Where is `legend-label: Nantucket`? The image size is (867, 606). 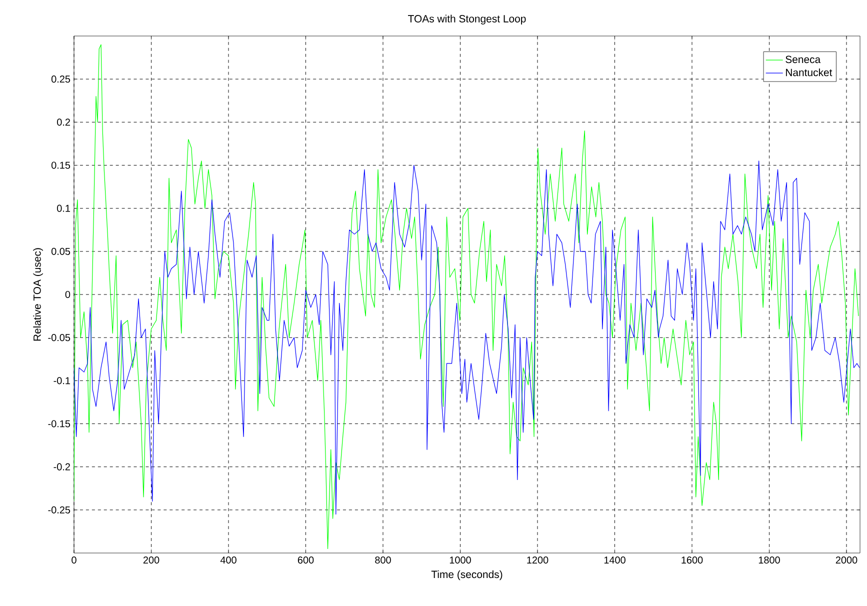
legend-label: Nantucket is located at coordinates (809, 72).